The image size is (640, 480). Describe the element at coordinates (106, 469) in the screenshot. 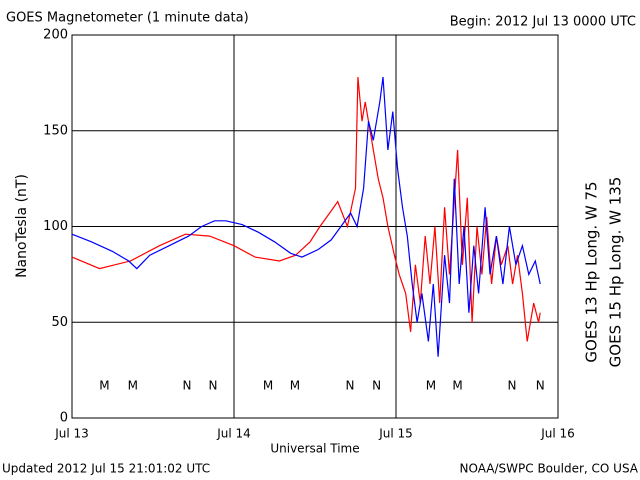

I see `footer-left: Updated 2012 Jul 15 21:01:02 UTC` at that location.